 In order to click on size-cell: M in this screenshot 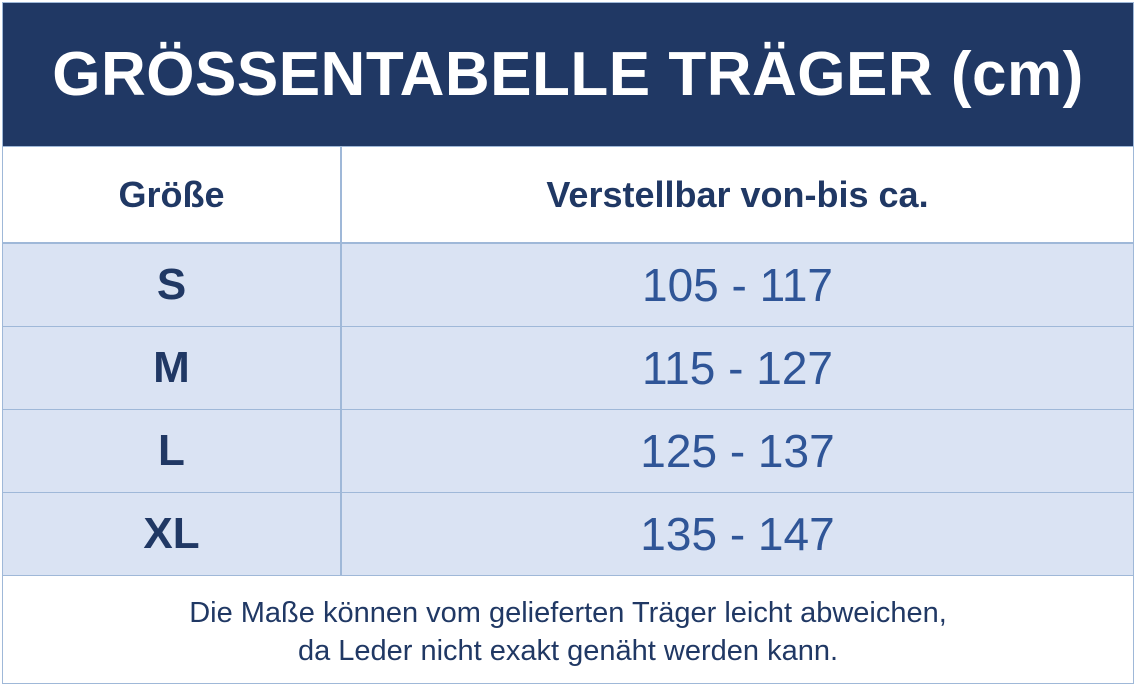, I will do `click(172, 368)`.